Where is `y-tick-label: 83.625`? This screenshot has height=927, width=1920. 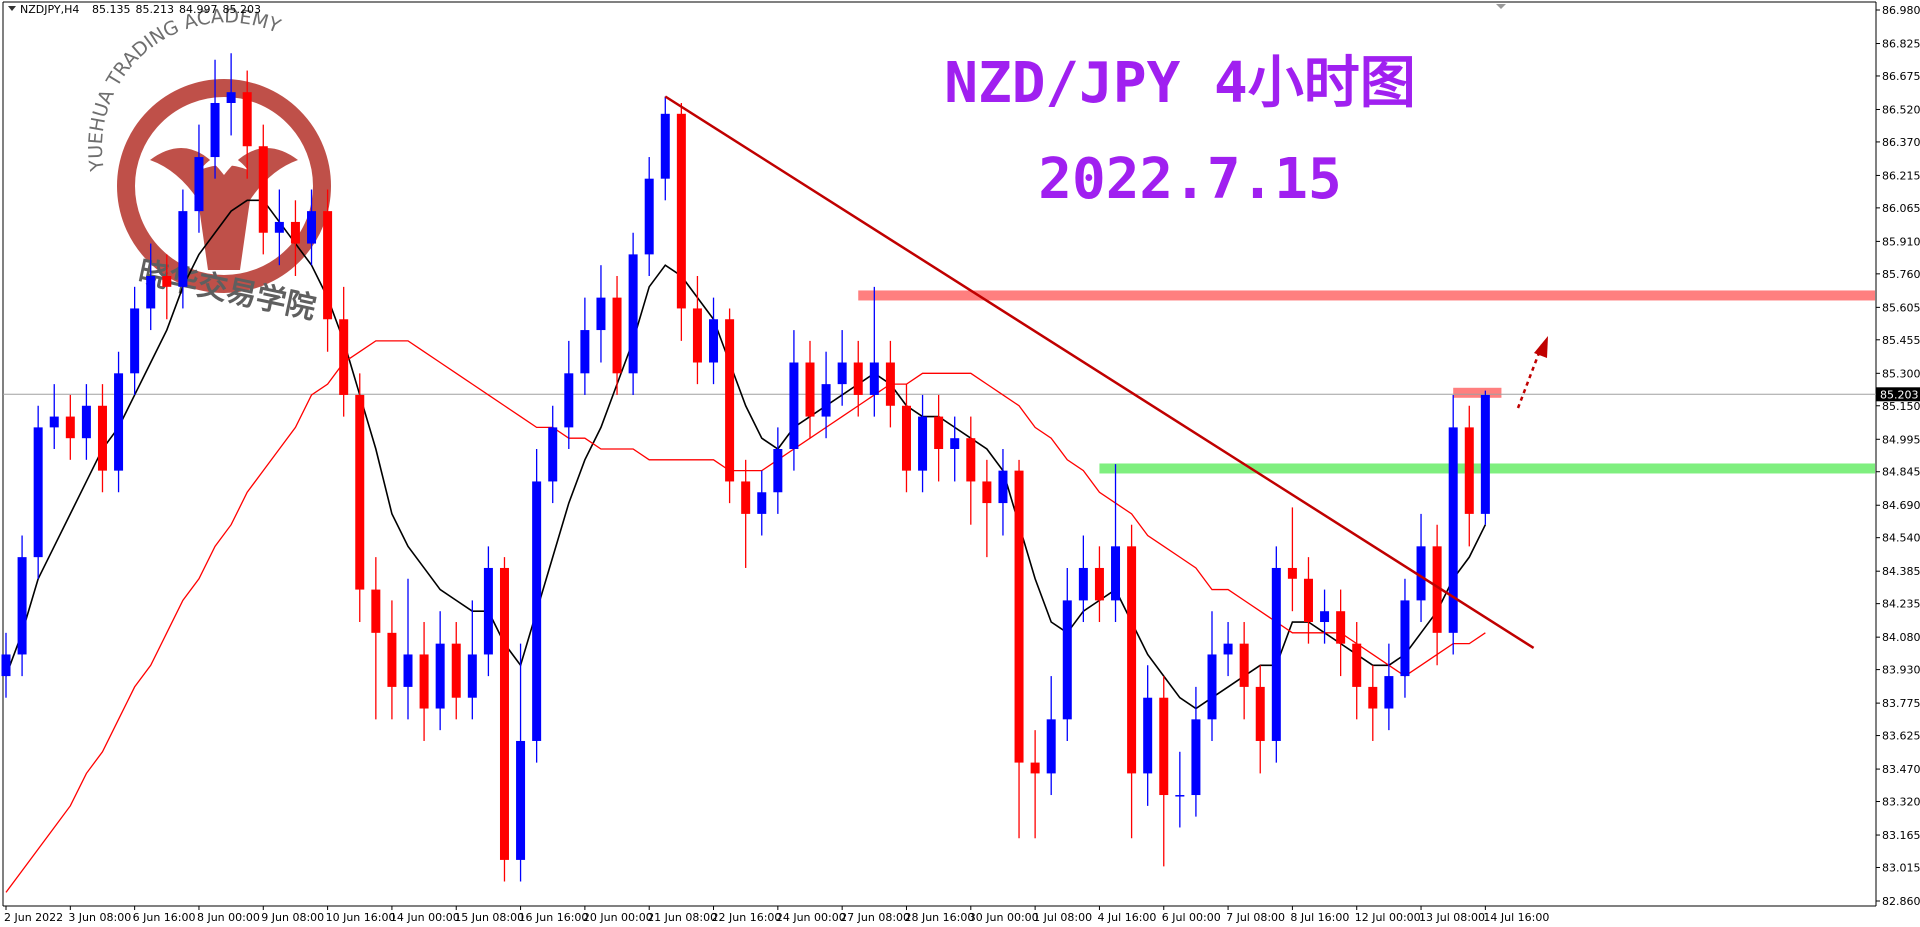
y-tick-label: 83.625 is located at coordinates (1901, 736).